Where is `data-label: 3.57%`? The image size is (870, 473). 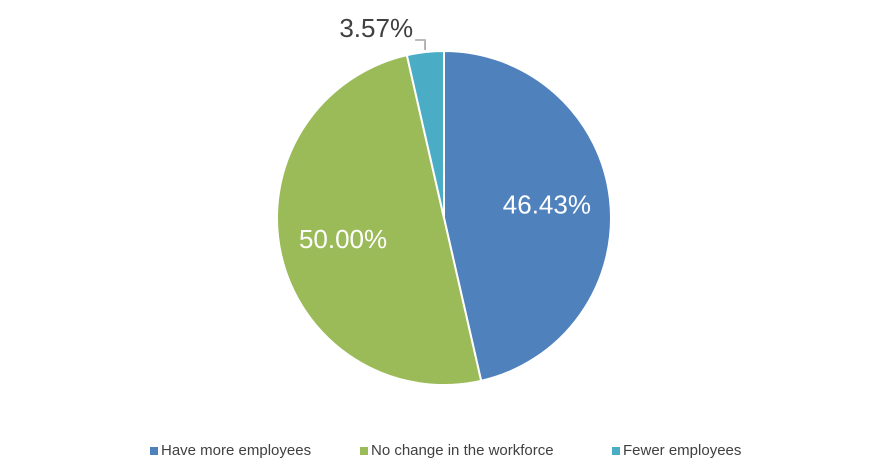 data-label: 3.57% is located at coordinates (376, 28).